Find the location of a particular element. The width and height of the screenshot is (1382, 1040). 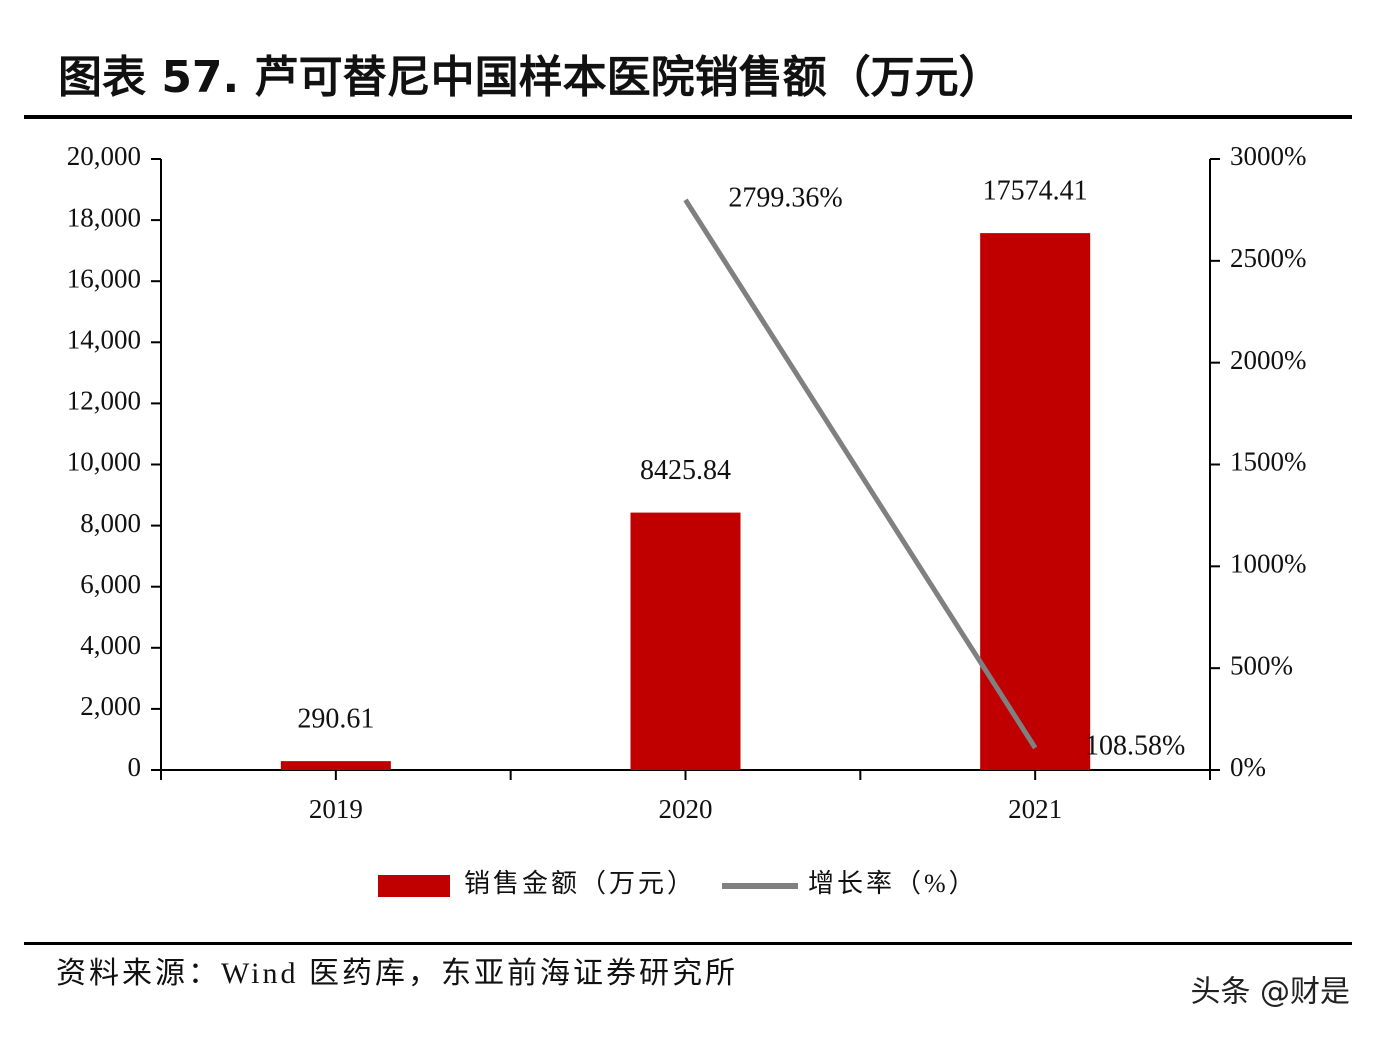

title-rule is located at coordinates (688, 117).